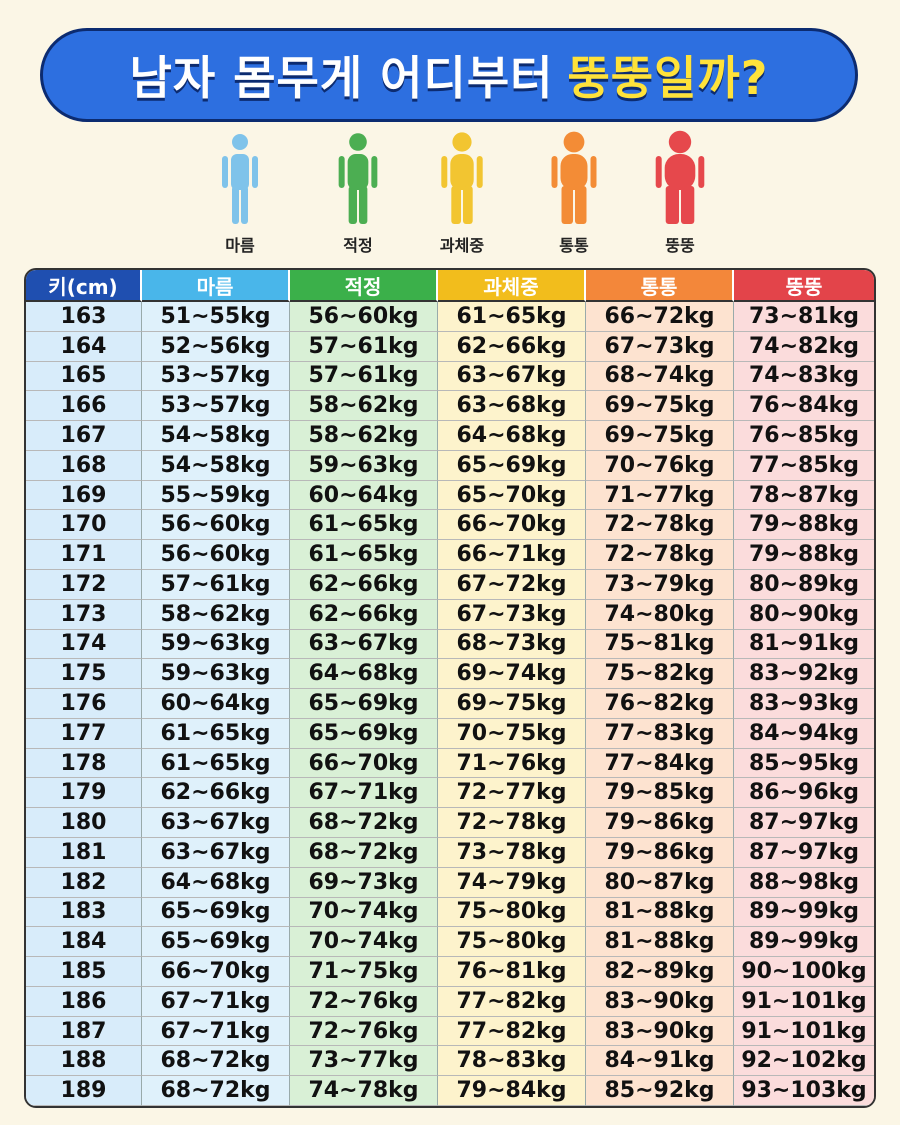  I want to click on weight-range-cell: 82~89kg, so click(660, 972).